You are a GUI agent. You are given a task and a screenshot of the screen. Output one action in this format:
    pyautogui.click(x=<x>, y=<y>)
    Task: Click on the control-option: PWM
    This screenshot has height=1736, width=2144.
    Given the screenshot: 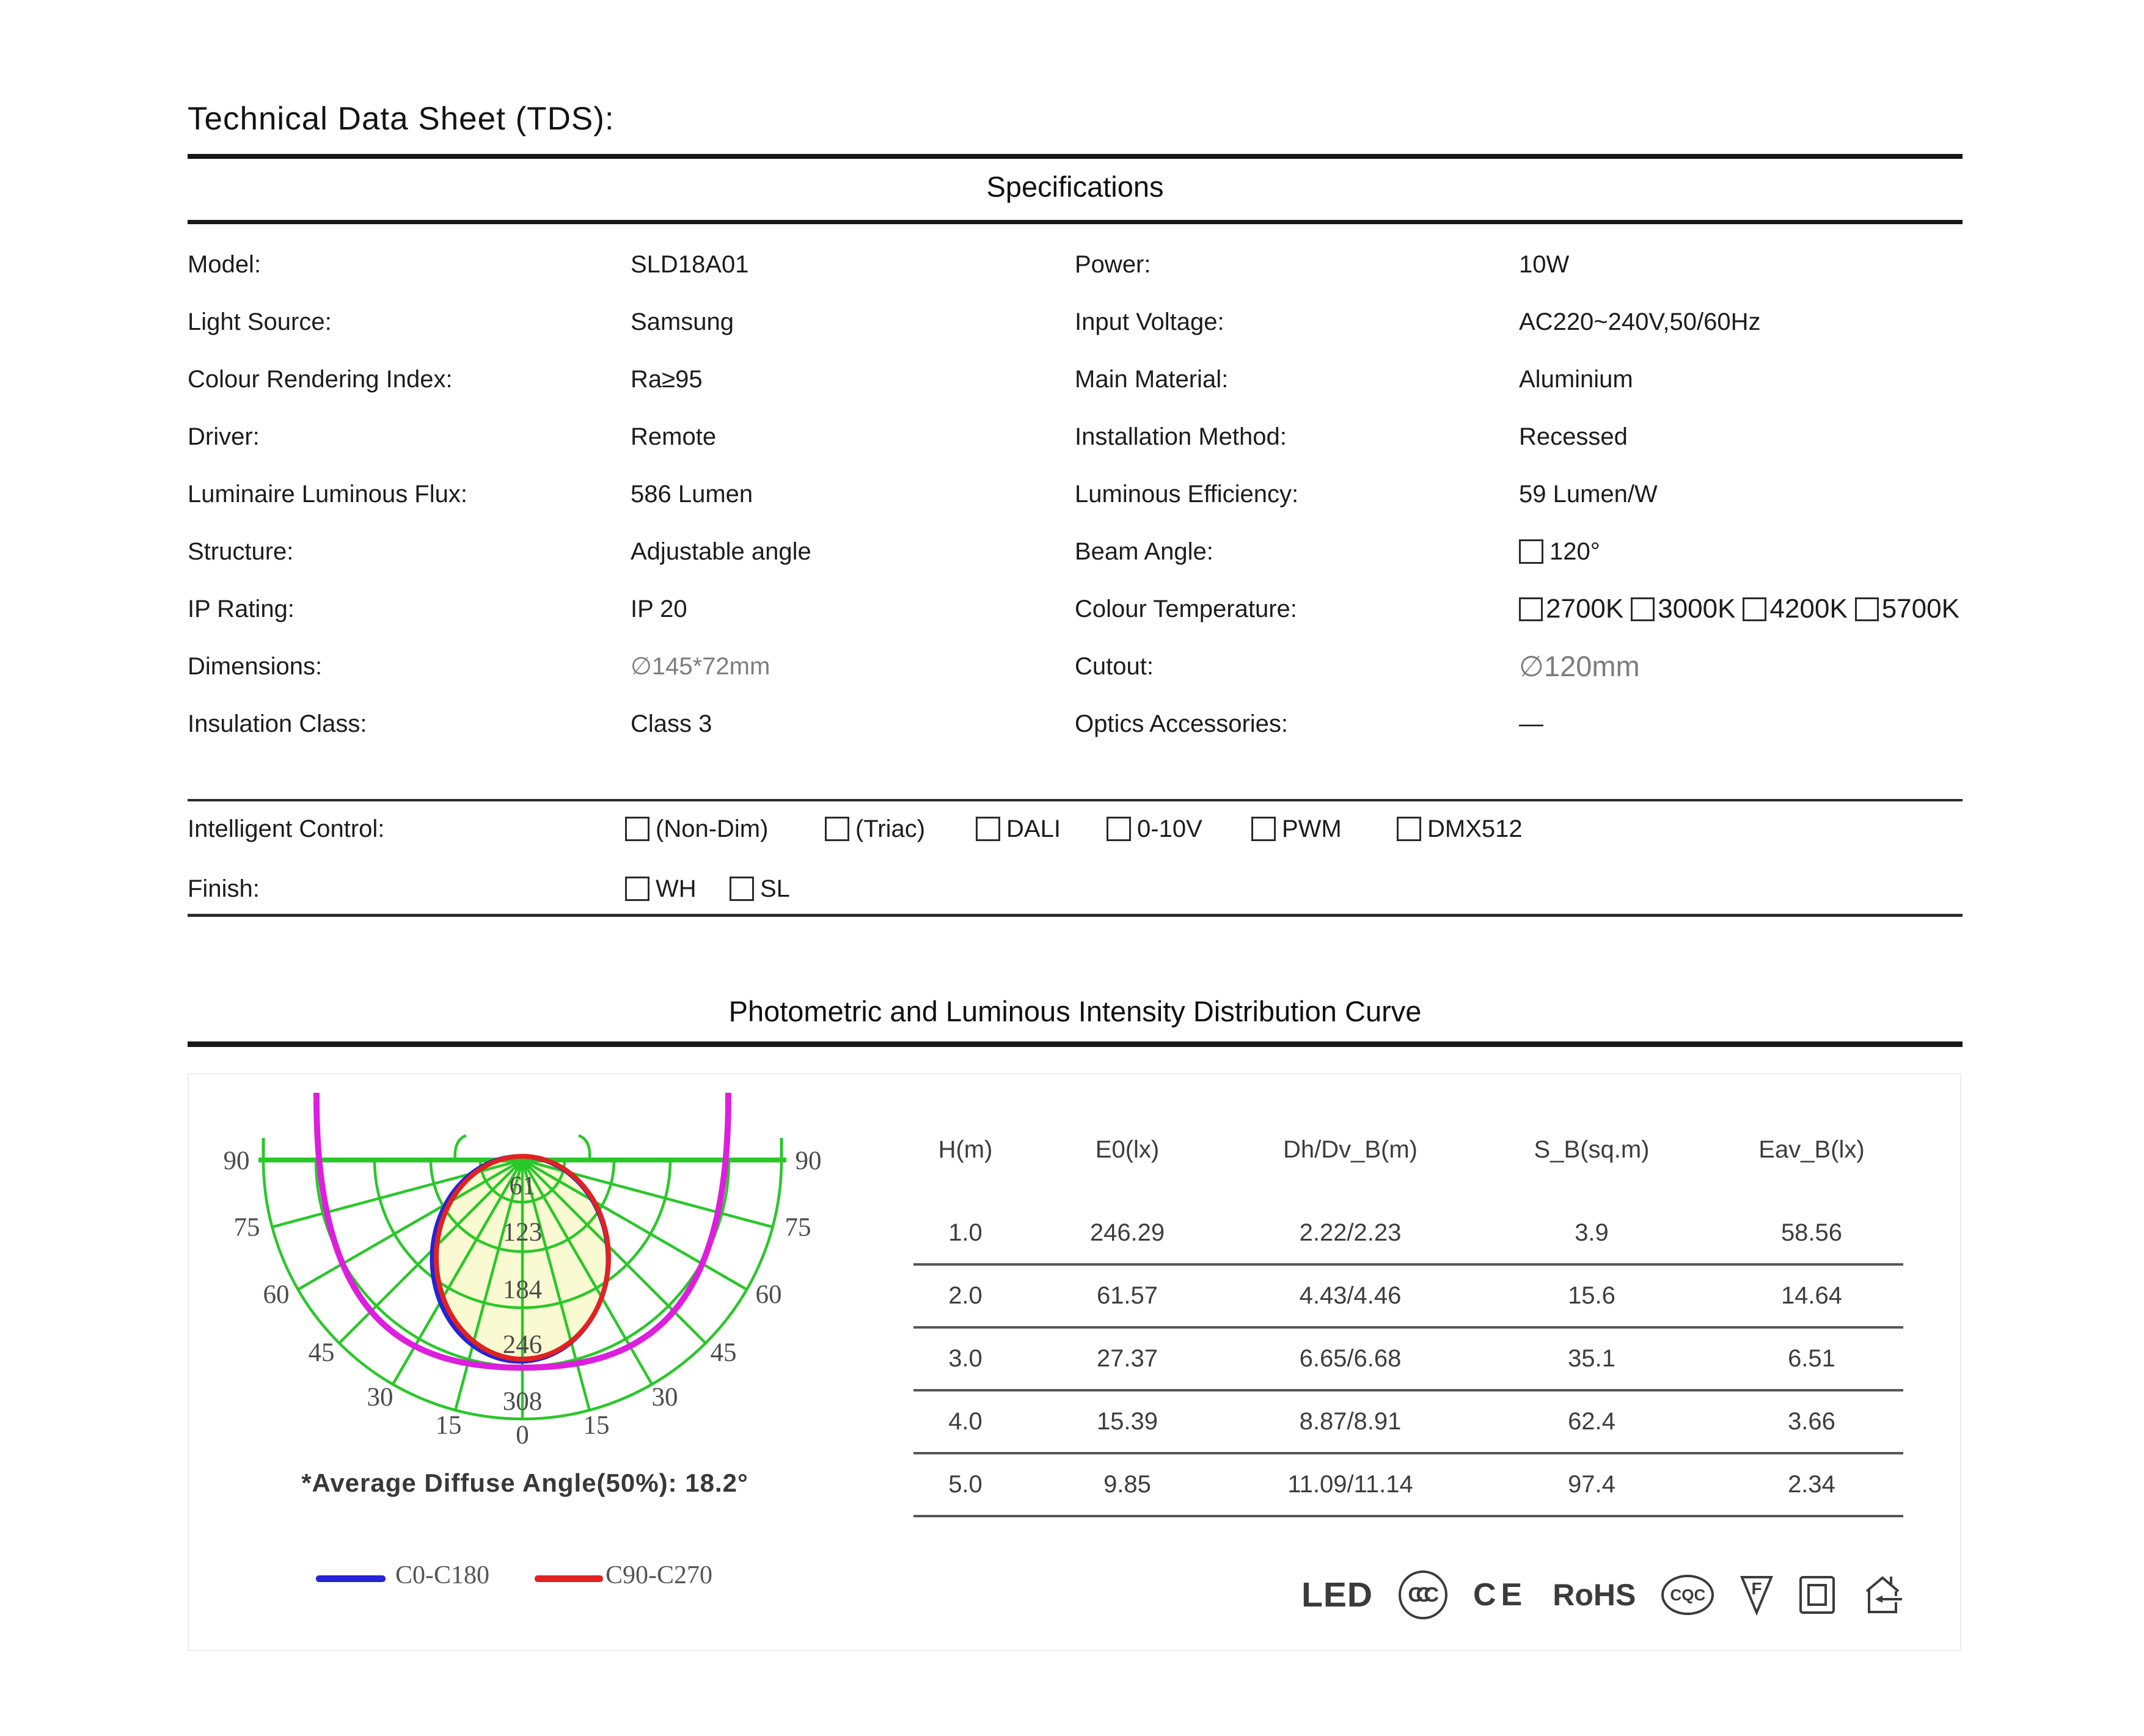 What is the action you would take?
    pyautogui.click(x=1296, y=829)
    